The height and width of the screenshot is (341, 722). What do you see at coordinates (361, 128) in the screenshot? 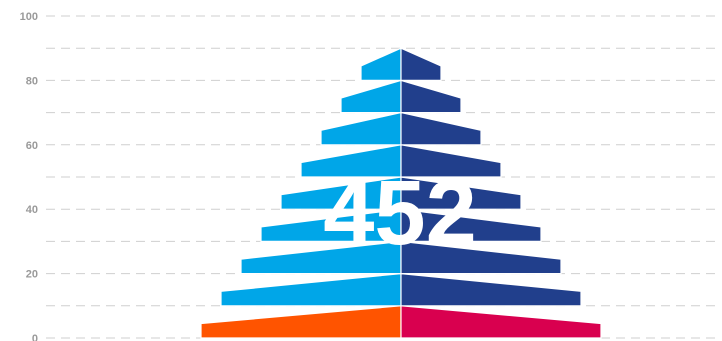
I see `tier-7-left` at bounding box center [361, 128].